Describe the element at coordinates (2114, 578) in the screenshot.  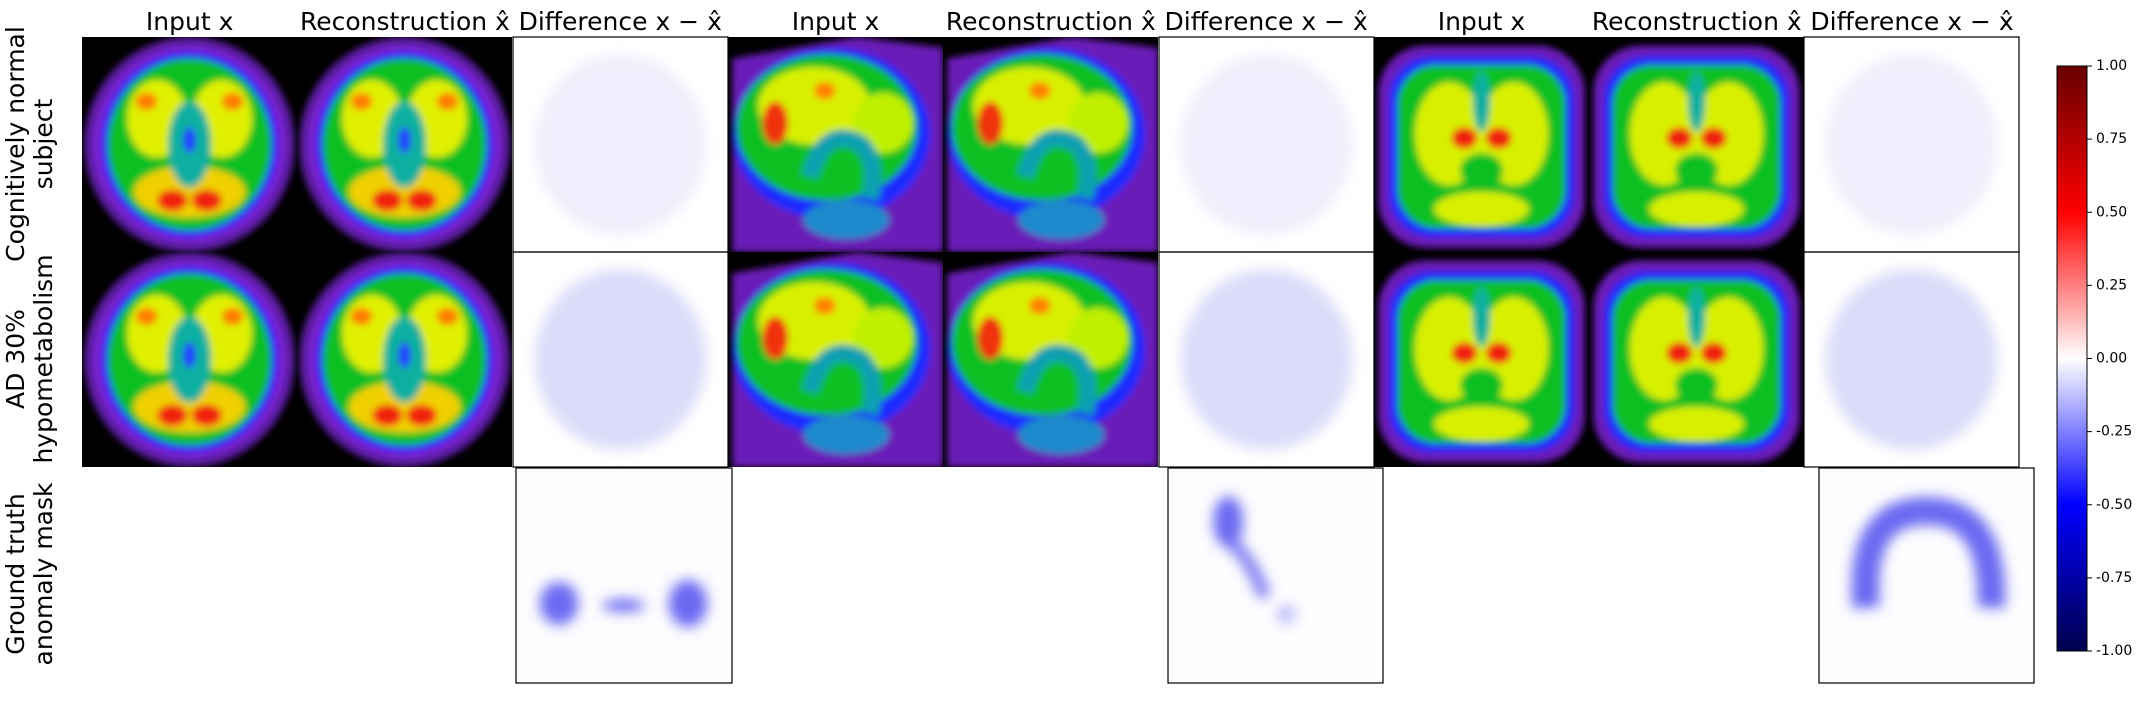
I see `colorbar-tick-label: -0.75` at that location.